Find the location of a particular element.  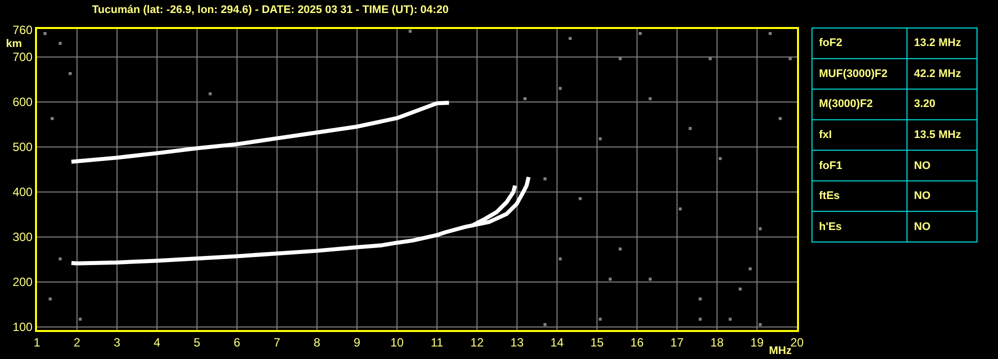

category-label: M(3000)F2 is located at coordinates (846, 104).